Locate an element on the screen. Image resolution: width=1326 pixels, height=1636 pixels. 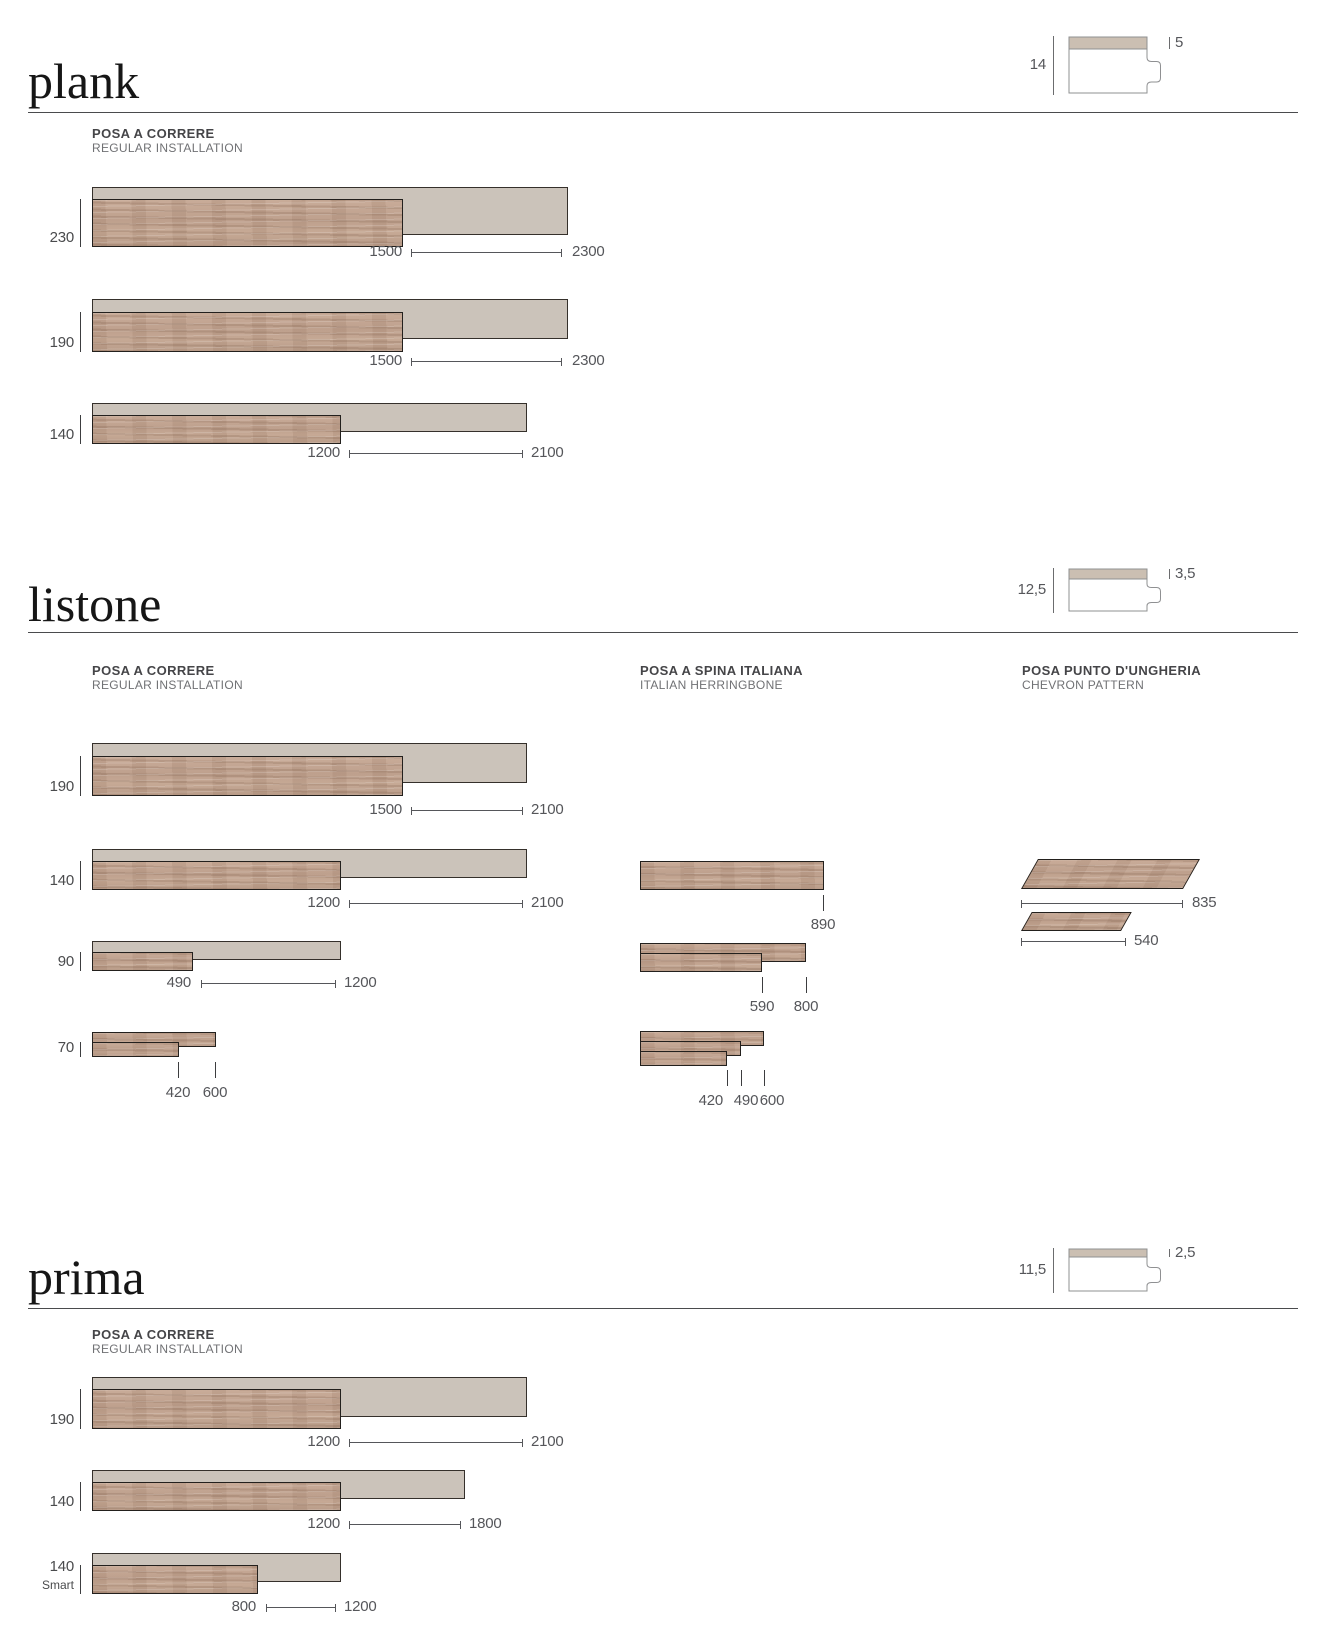
plank-installation-subheading: REGULAR INSTALLATION is located at coordinates (167, 148).